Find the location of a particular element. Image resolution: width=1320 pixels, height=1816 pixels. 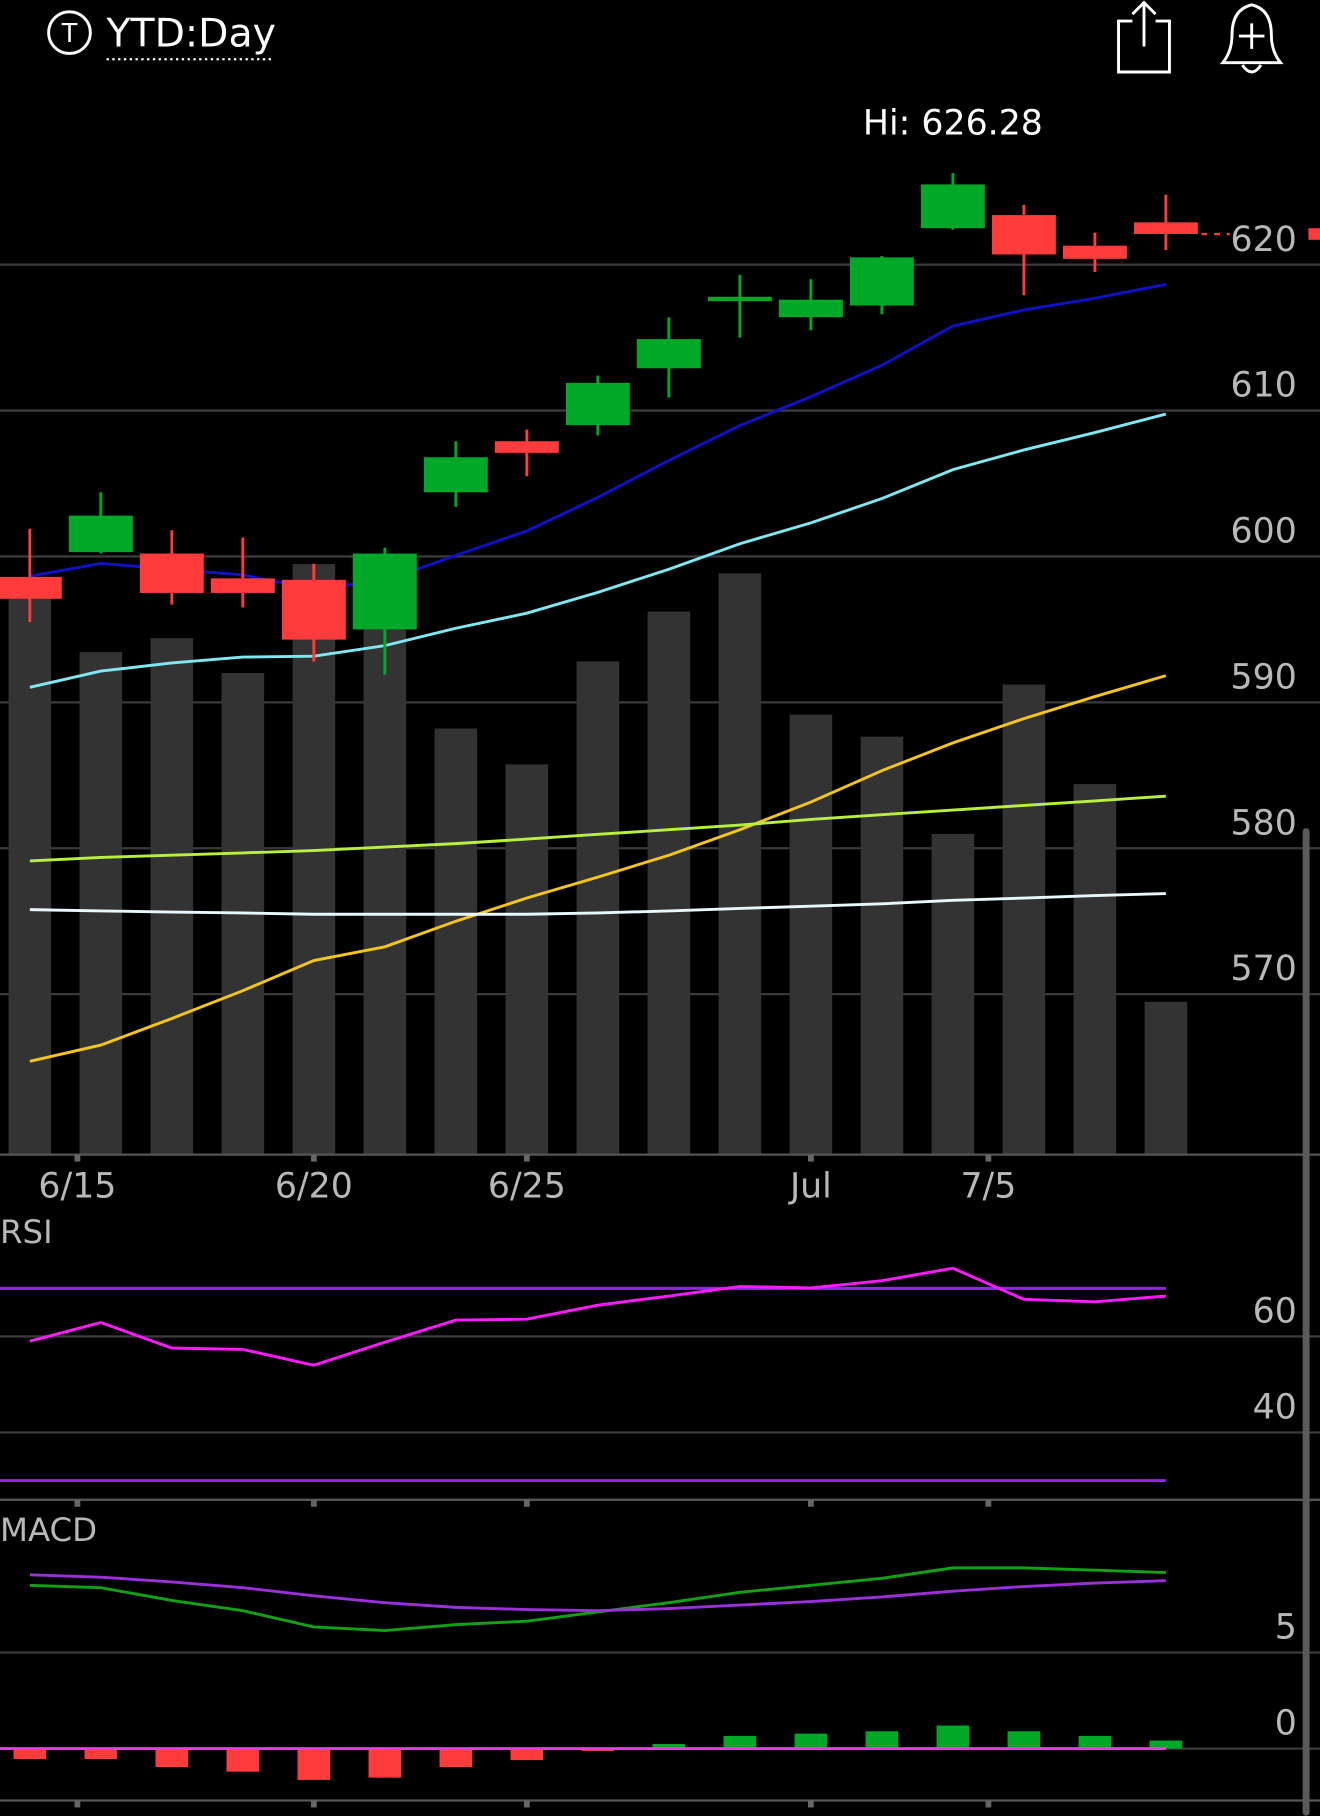

share-button is located at coordinates (1144, 37).